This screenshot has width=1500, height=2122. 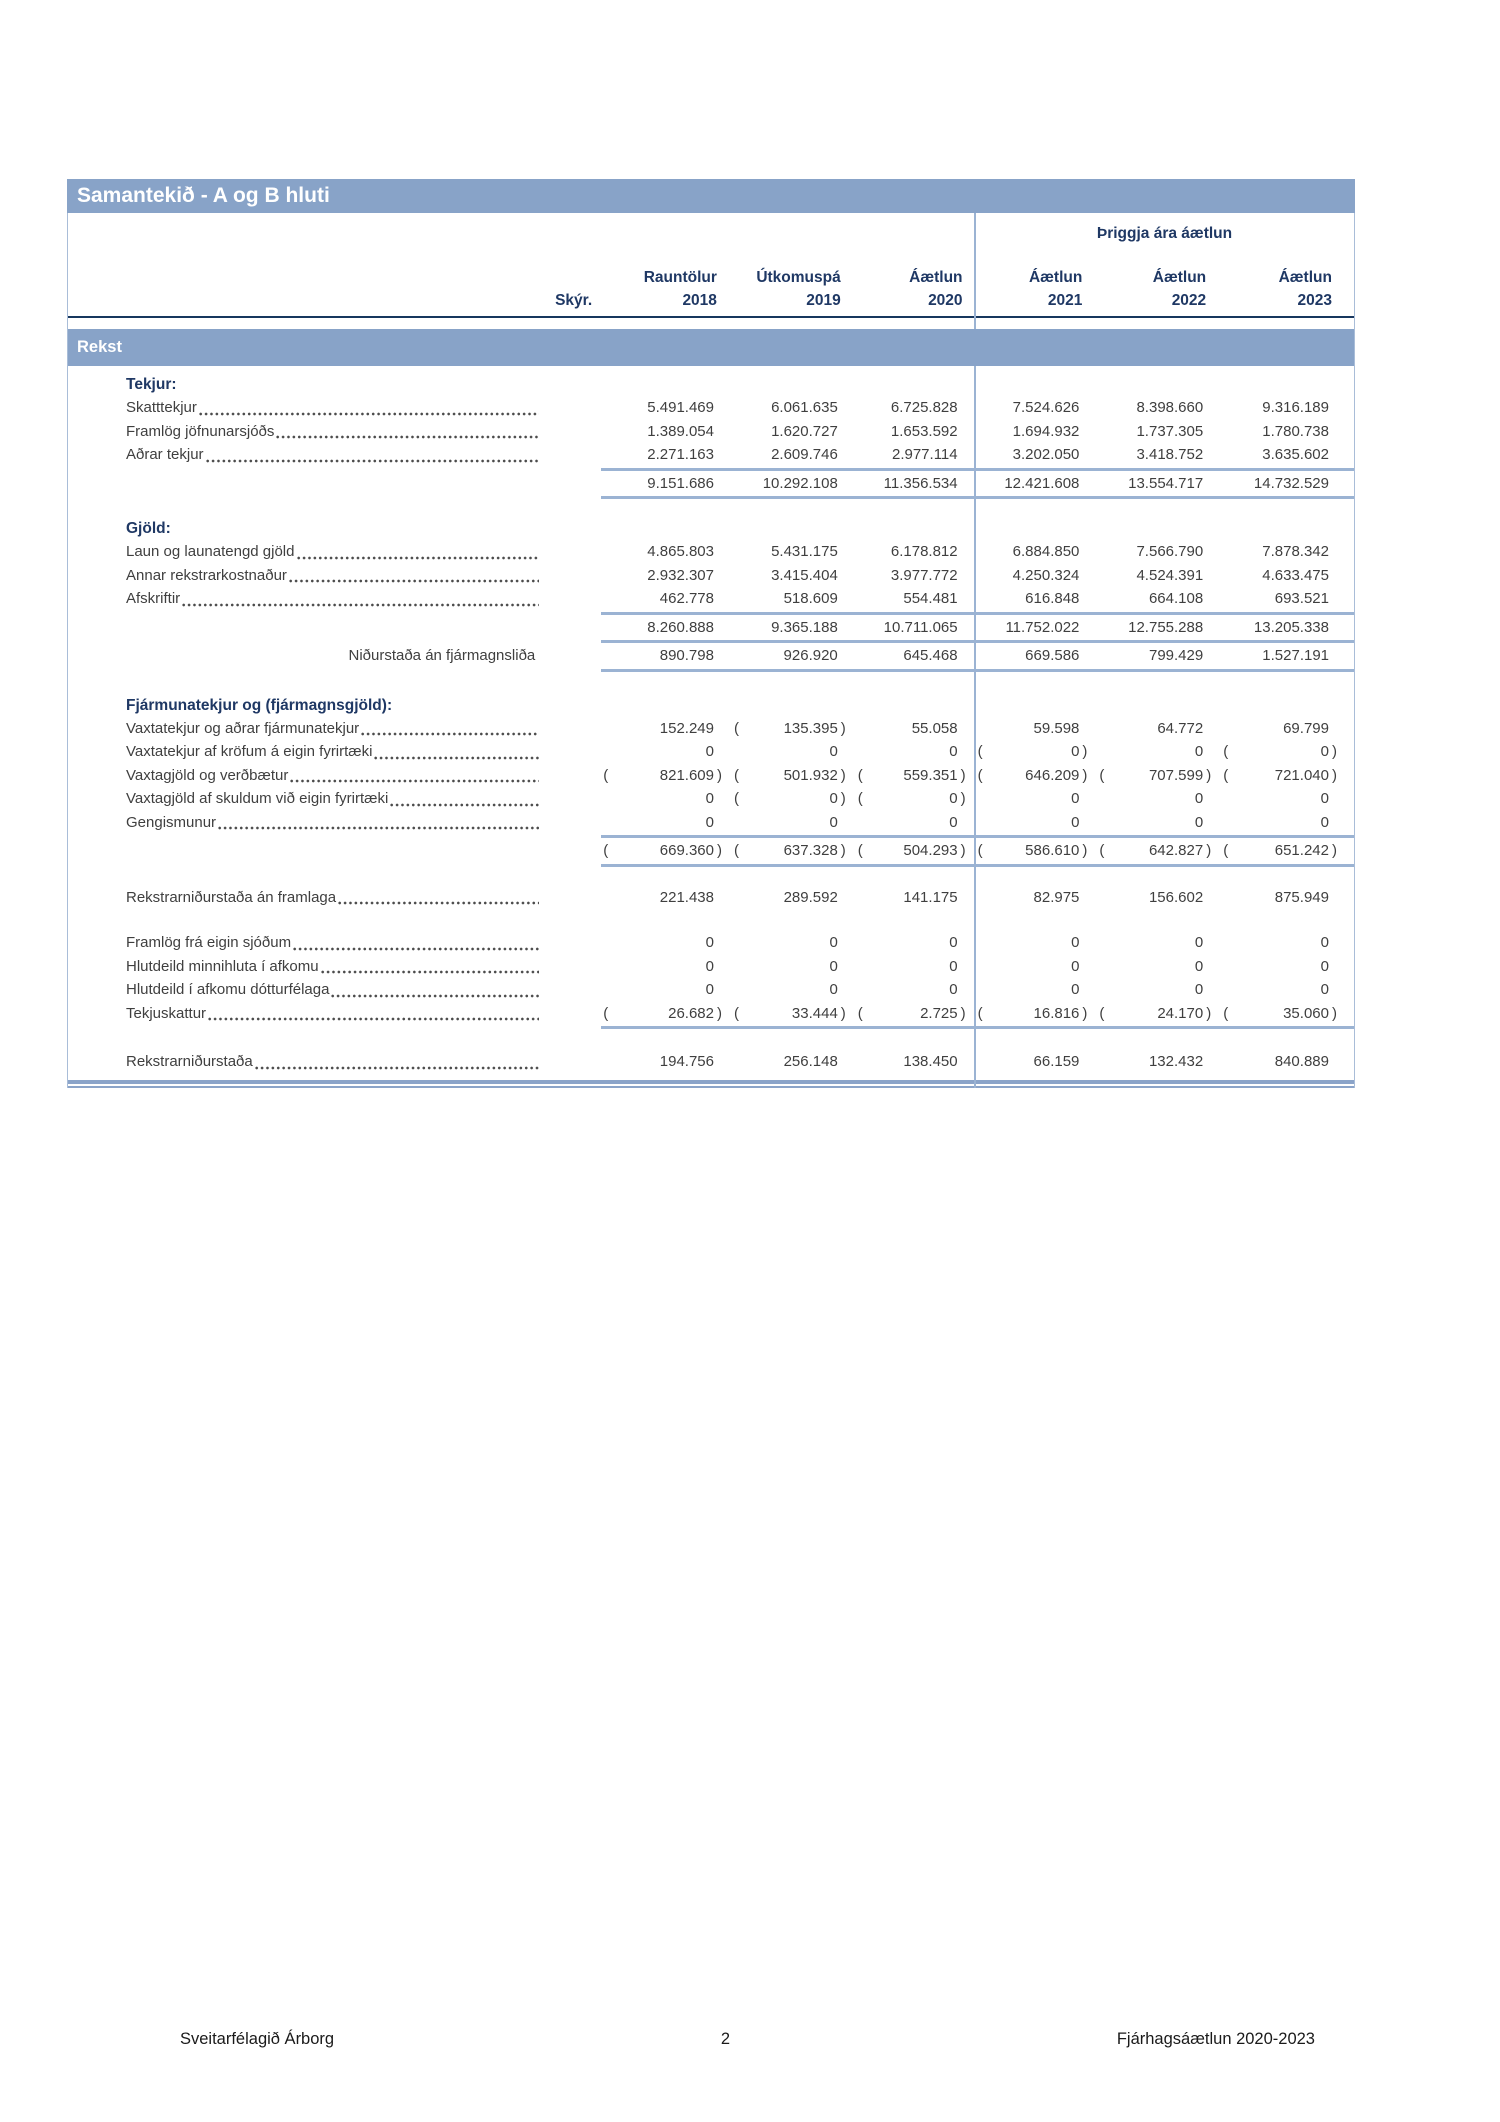 What do you see at coordinates (680, 483) in the screenshot?
I see `cell-number: 9.151.686` at bounding box center [680, 483].